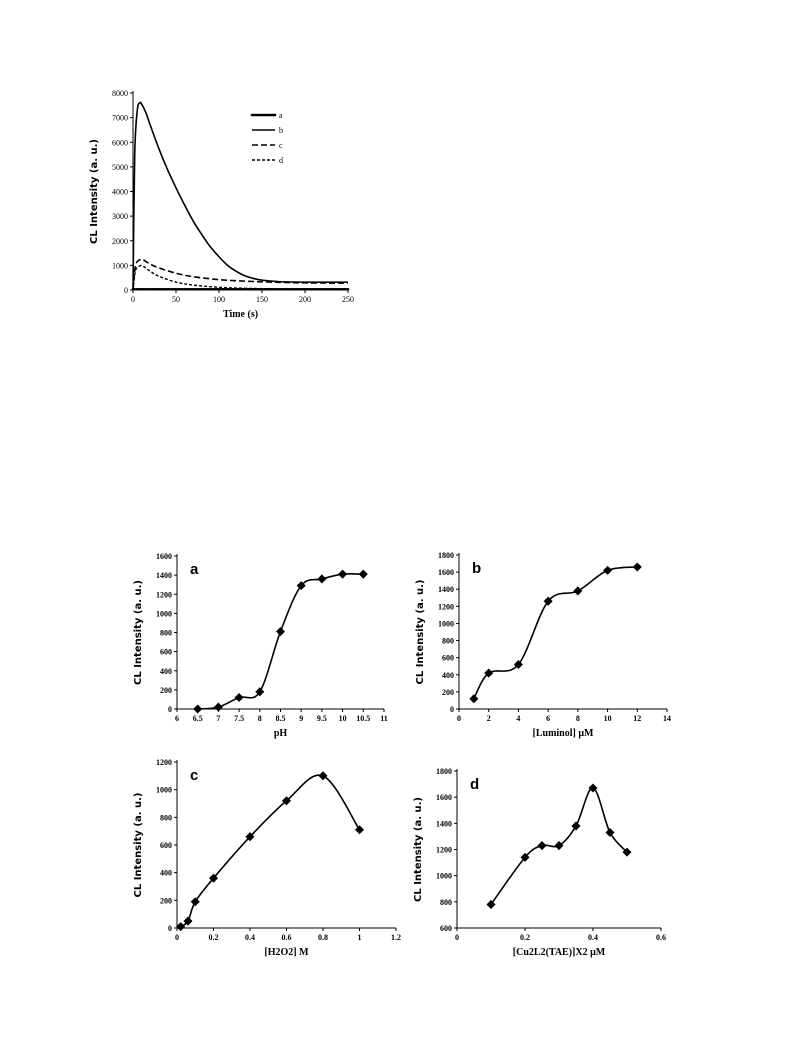  What do you see at coordinates (322, 718) in the screenshot?
I see `x-tick-label: 9.5` at bounding box center [322, 718].